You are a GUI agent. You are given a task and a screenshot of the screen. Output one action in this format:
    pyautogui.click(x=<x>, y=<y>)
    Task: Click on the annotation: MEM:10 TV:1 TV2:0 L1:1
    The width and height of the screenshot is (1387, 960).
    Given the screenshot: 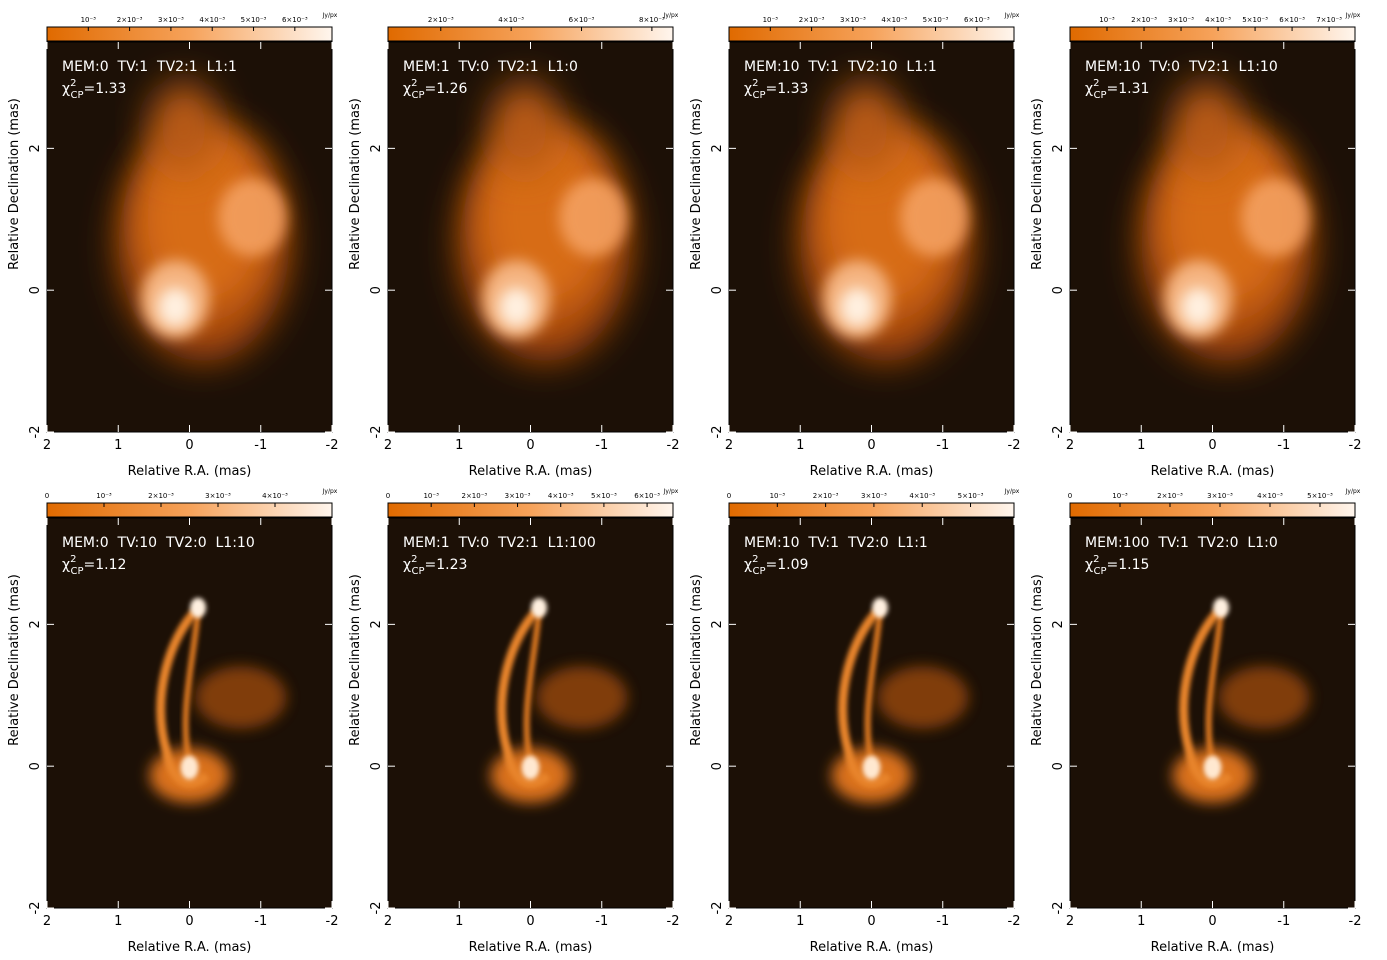 What is the action you would take?
    pyautogui.click(x=836, y=543)
    